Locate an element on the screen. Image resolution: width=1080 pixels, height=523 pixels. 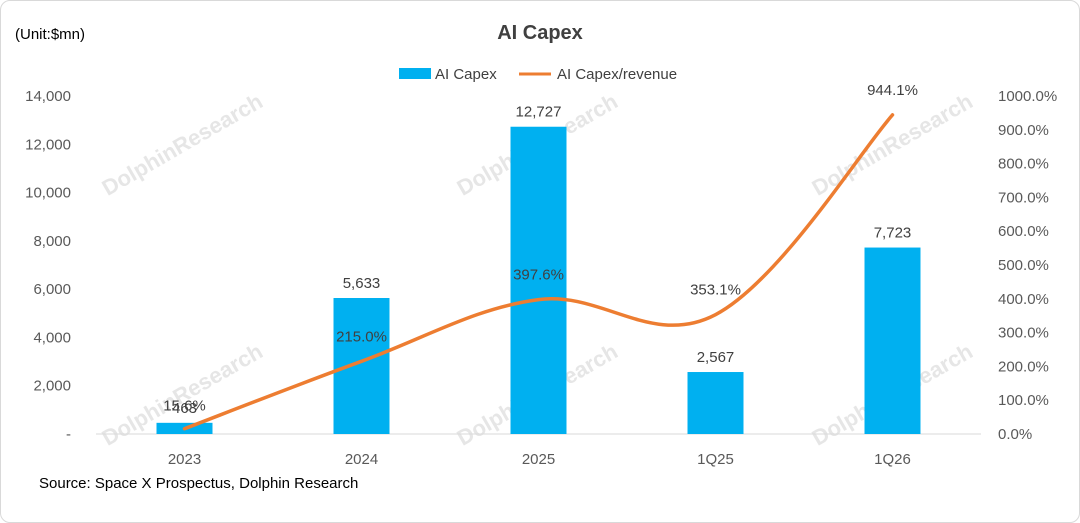
legend-label-bar: AI Capex is located at coordinates (466, 74).